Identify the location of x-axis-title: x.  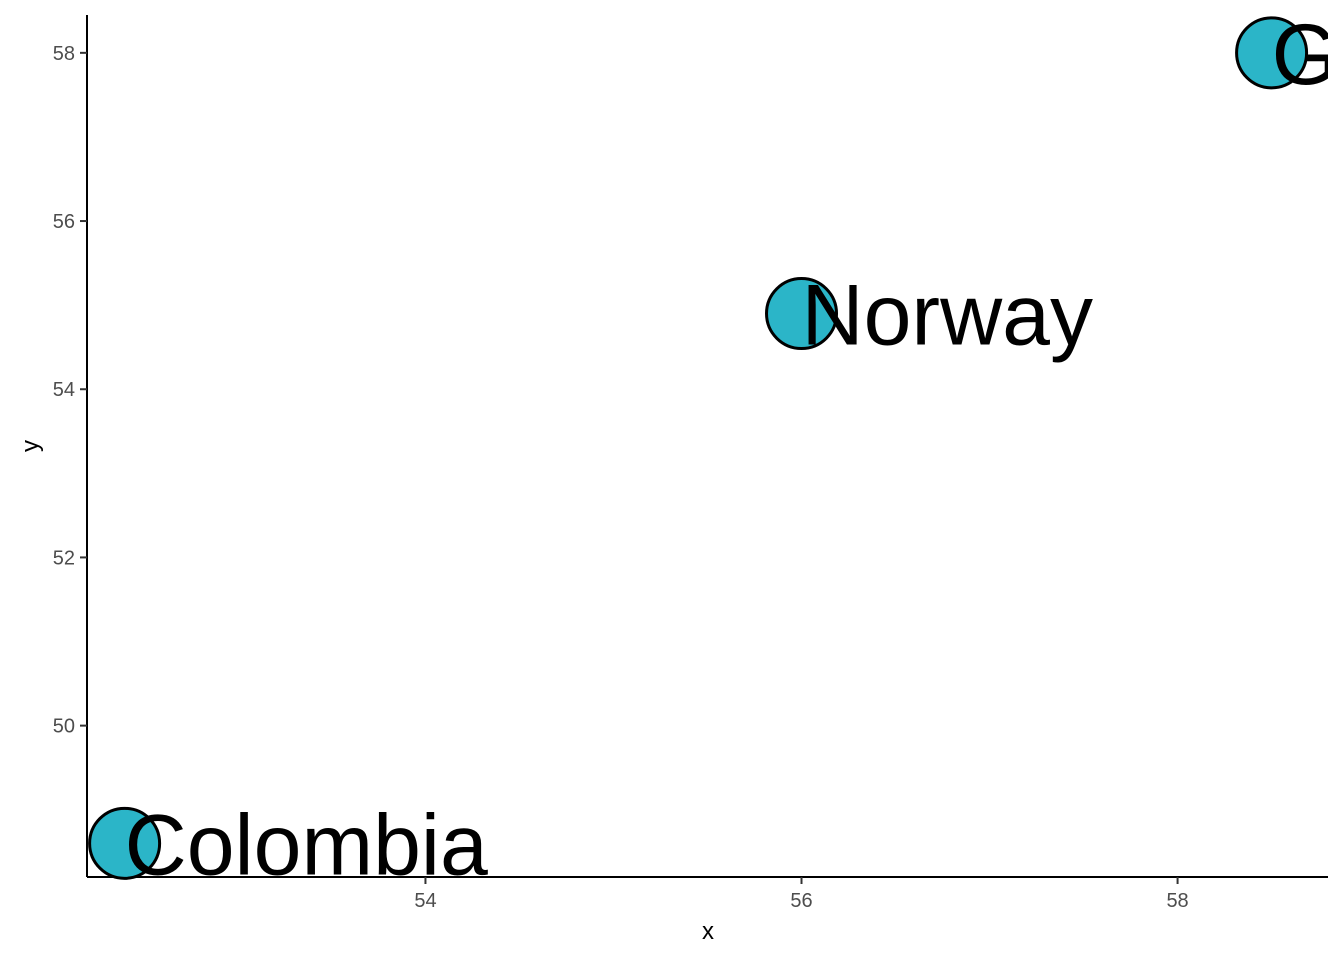
(708, 931).